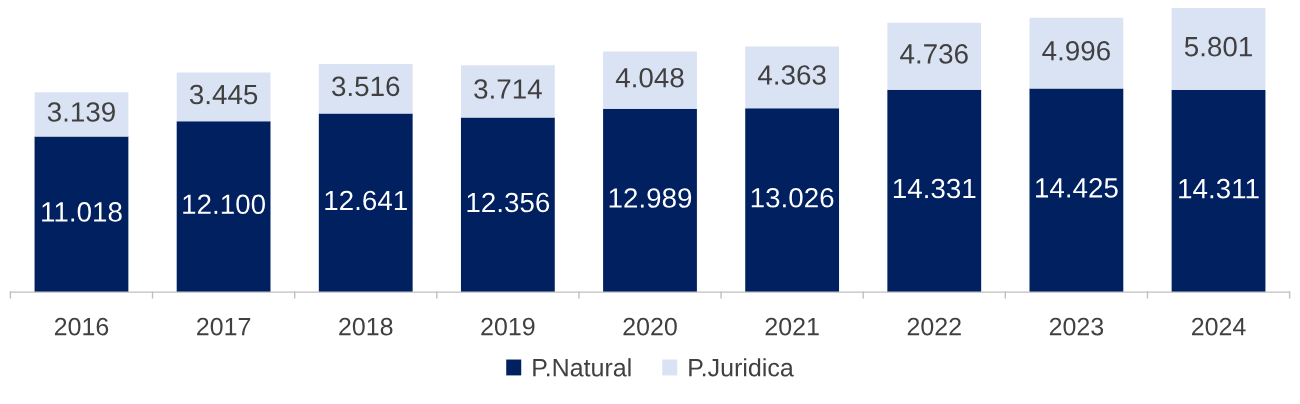 The width and height of the screenshot is (1300, 404). I want to click on data-label: 14.311, so click(1219, 188).